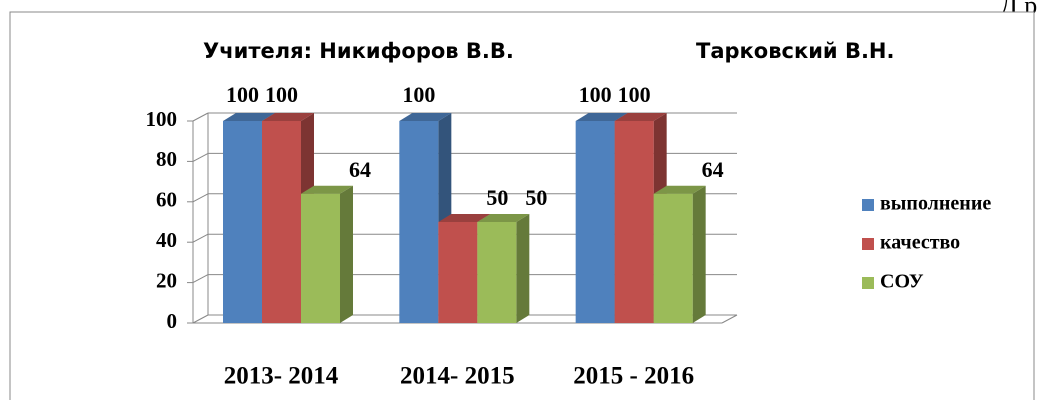 This screenshot has width=1038, height=400. I want to click on x-tick-label: 2015 - 2016, so click(633, 376).